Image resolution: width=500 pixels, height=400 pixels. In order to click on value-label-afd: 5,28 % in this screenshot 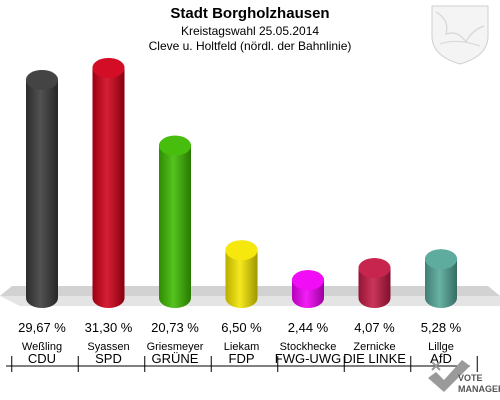, I will do `click(441, 327)`.